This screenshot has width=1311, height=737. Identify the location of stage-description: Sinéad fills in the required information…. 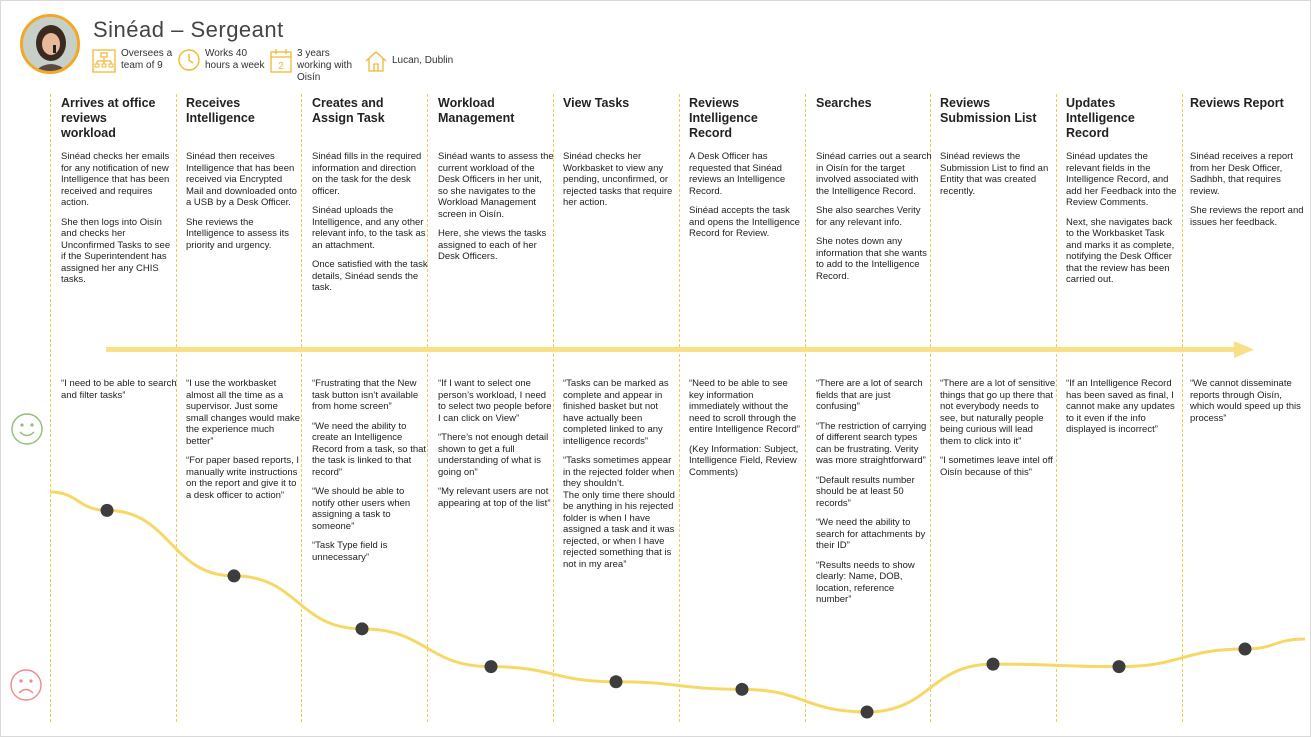
(370, 222).